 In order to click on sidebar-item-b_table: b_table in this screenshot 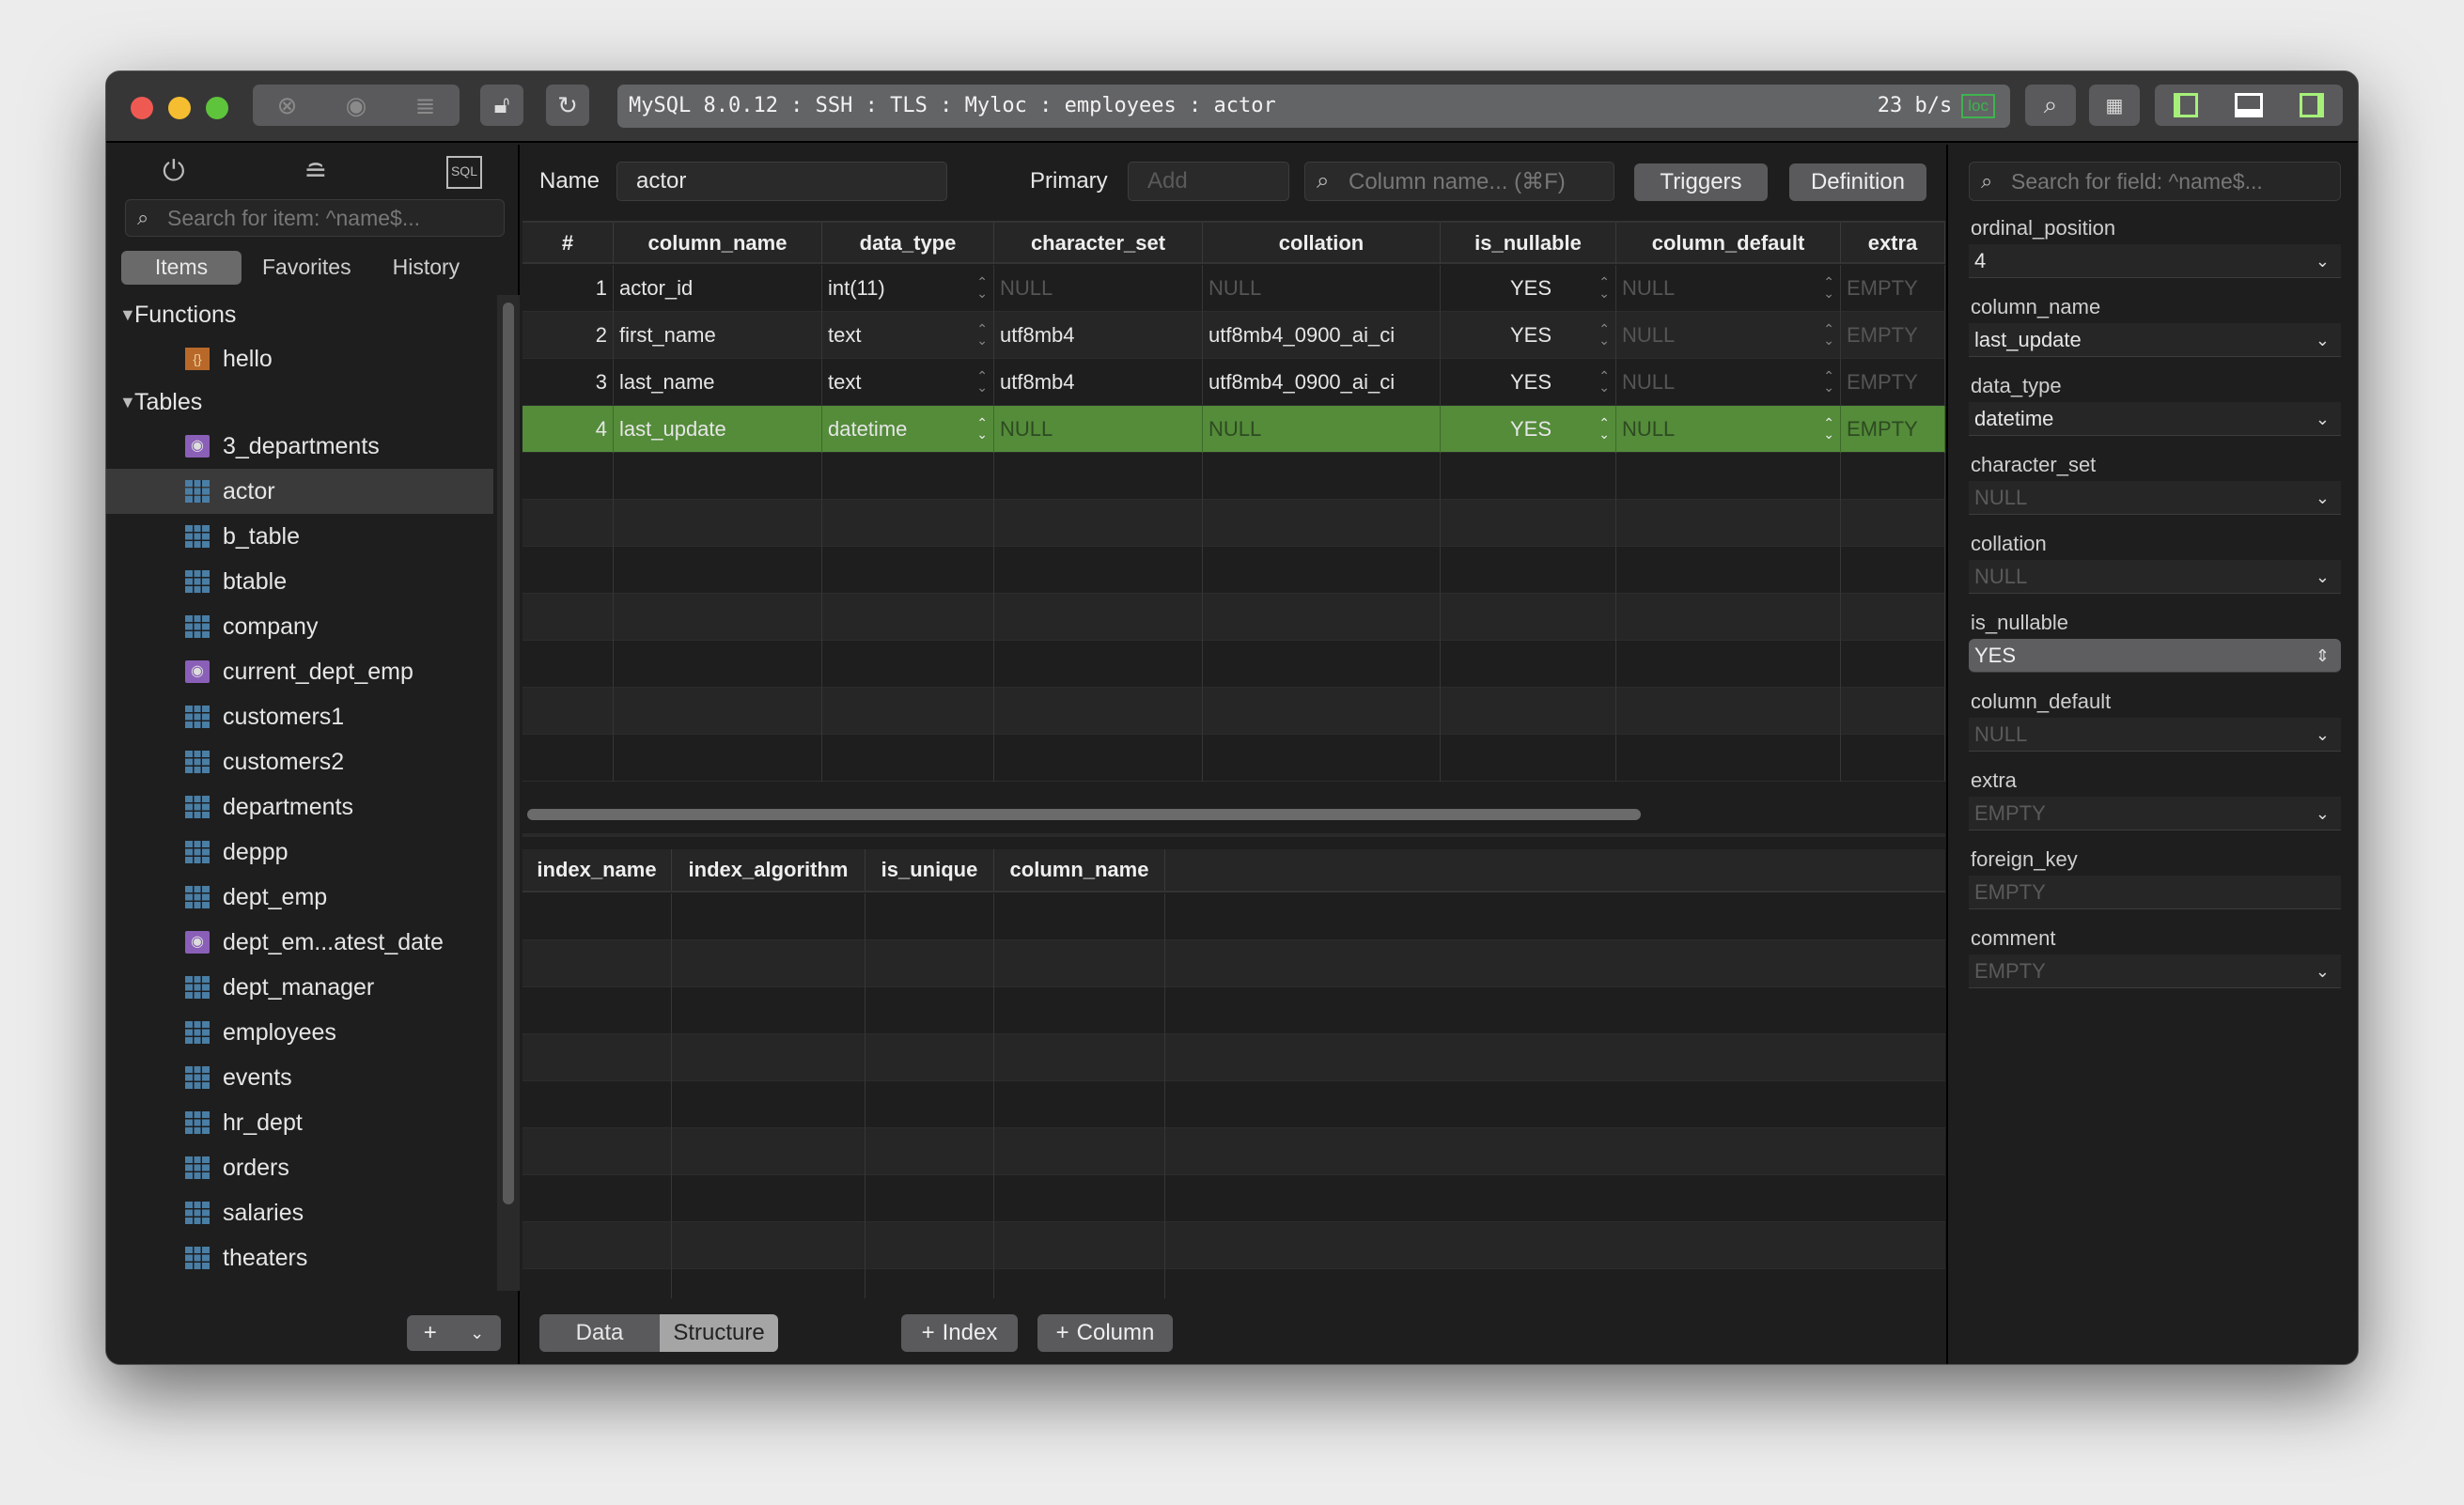, I will do `click(299, 536)`.